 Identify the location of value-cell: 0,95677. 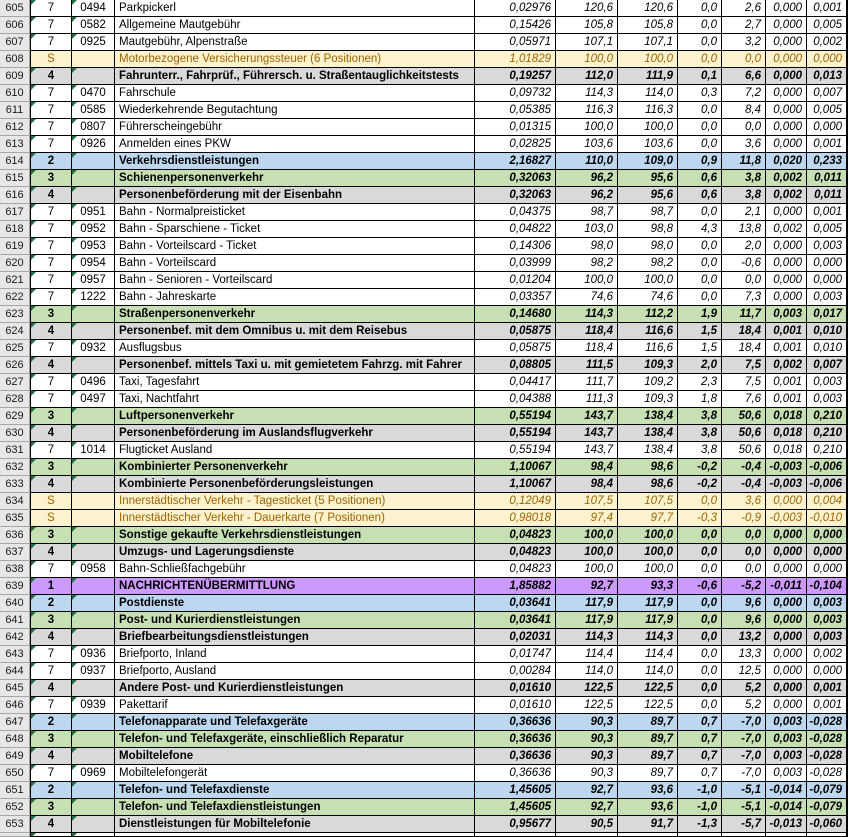
(515, 824).